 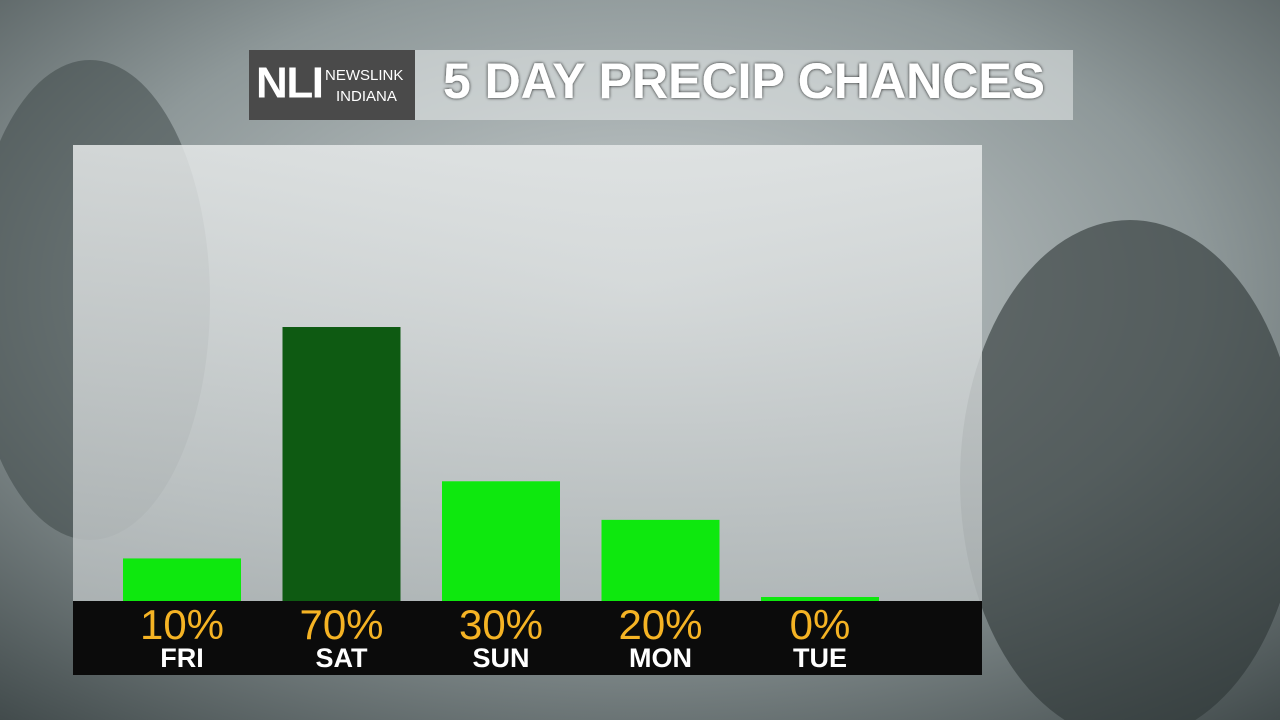 What do you see at coordinates (341, 624) in the screenshot?
I see `value-label: 70%` at bounding box center [341, 624].